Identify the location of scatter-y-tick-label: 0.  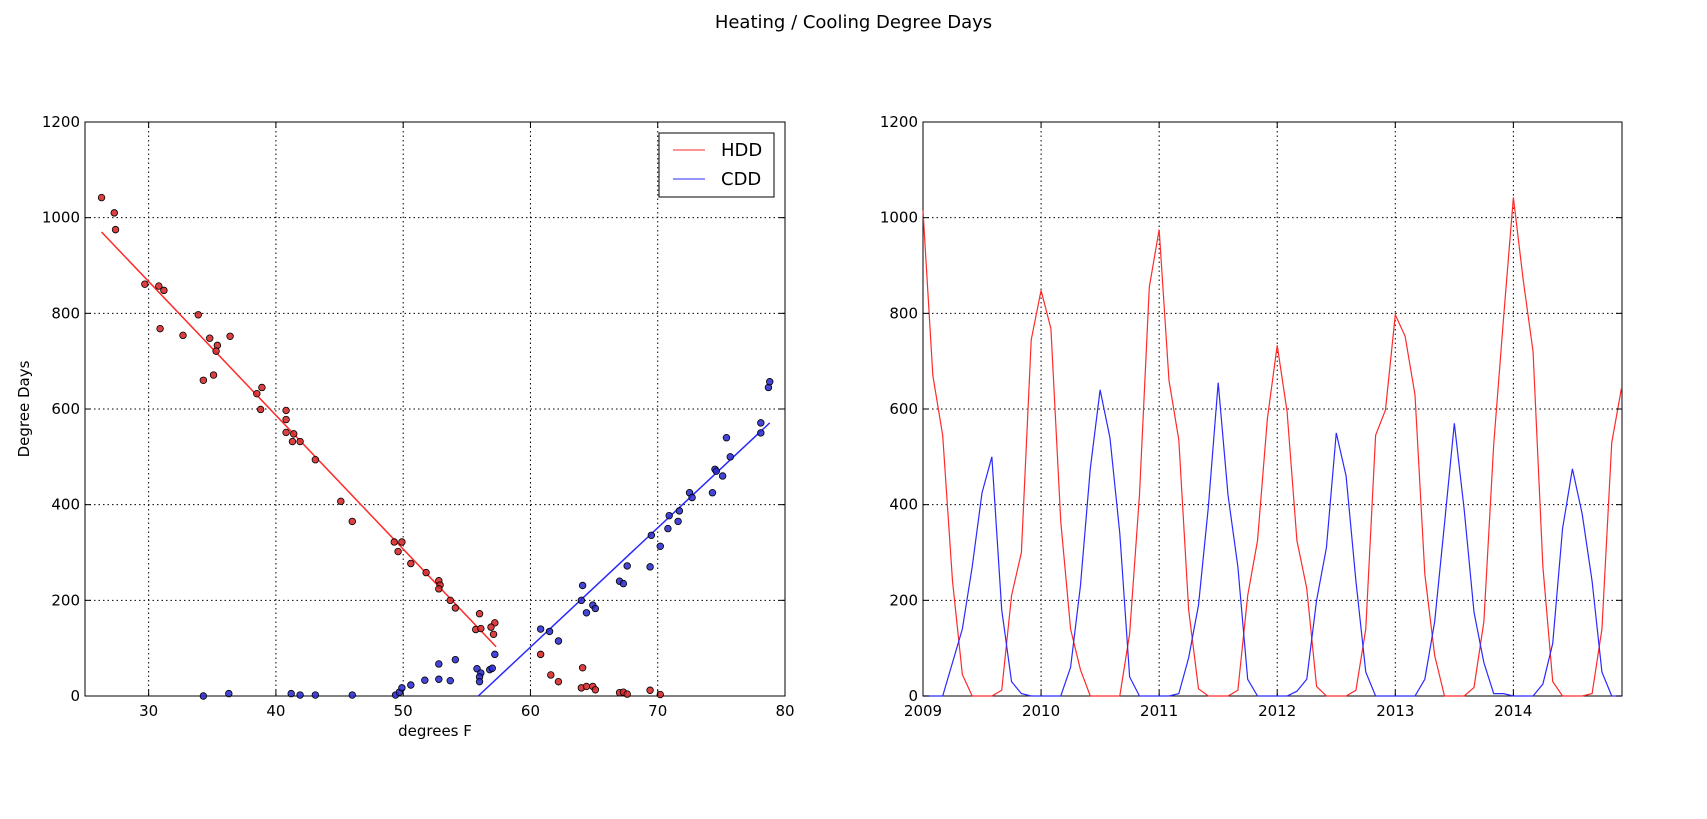
(75, 696).